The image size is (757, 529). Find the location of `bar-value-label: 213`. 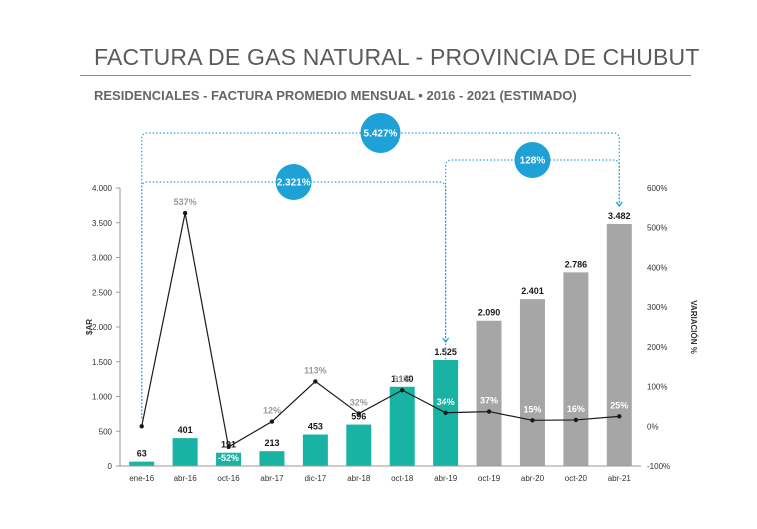

bar-value-label: 213 is located at coordinates (271, 443).